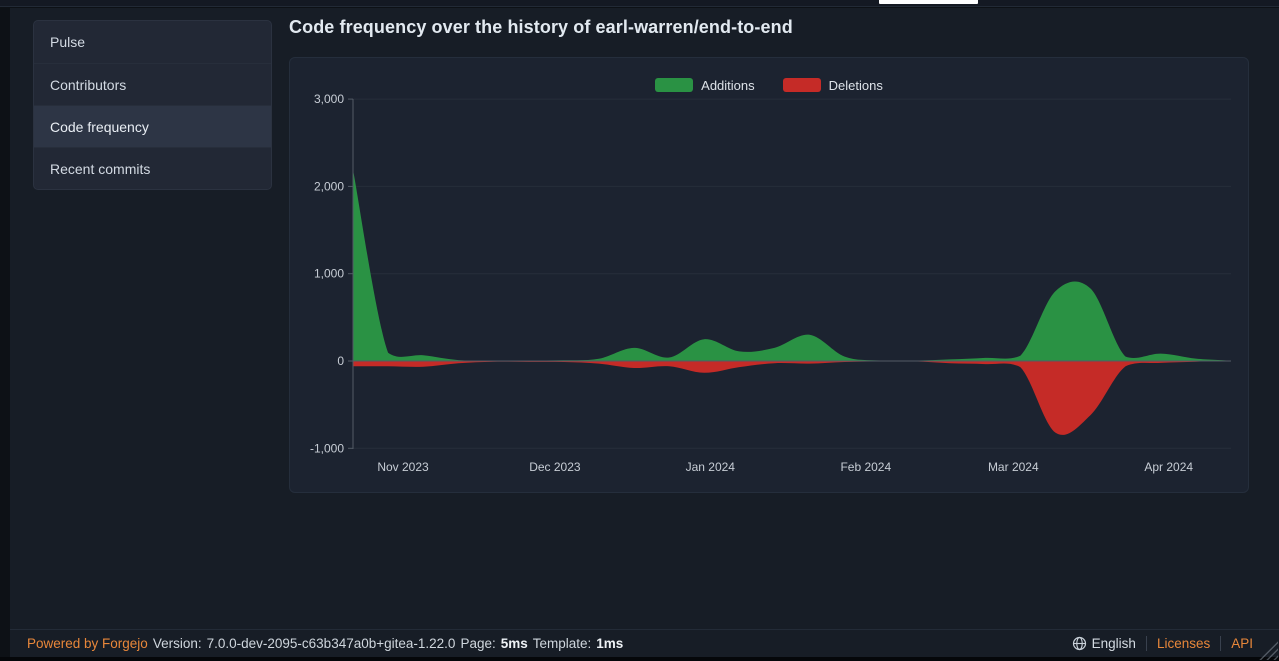 Image resolution: width=1279 pixels, height=661 pixels. Describe the element at coordinates (514, 643) in the screenshot. I see `page-time-value: 5ms` at that location.